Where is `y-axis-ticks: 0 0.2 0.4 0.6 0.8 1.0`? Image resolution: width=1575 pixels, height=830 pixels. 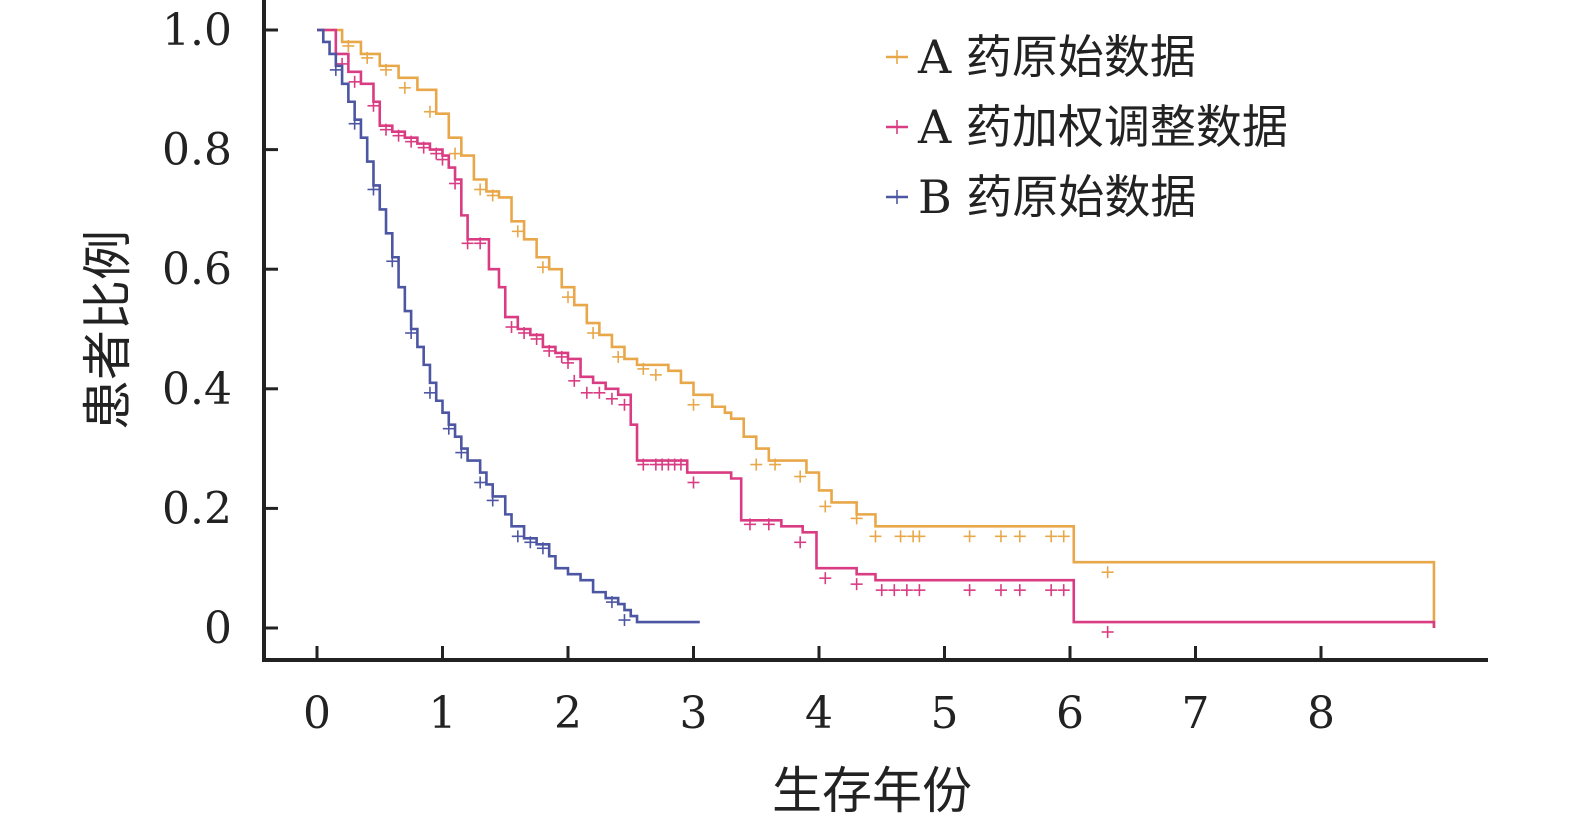
y-axis-ticks: 0 0.2 0.4 0.6 0.8 1.0 is located at coordinates (220, 329).